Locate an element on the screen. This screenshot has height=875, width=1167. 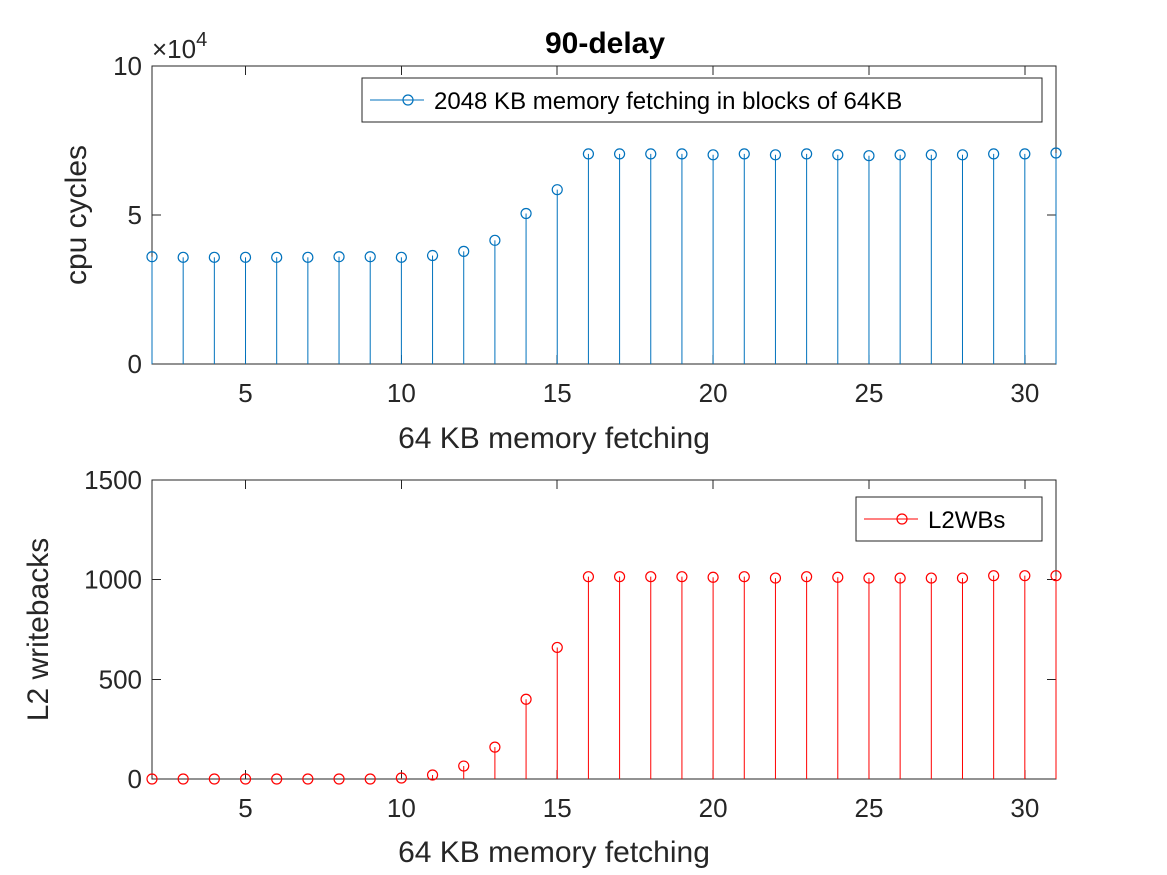
bottom-xtick-label: 15 is located at coordinates (557, 808).